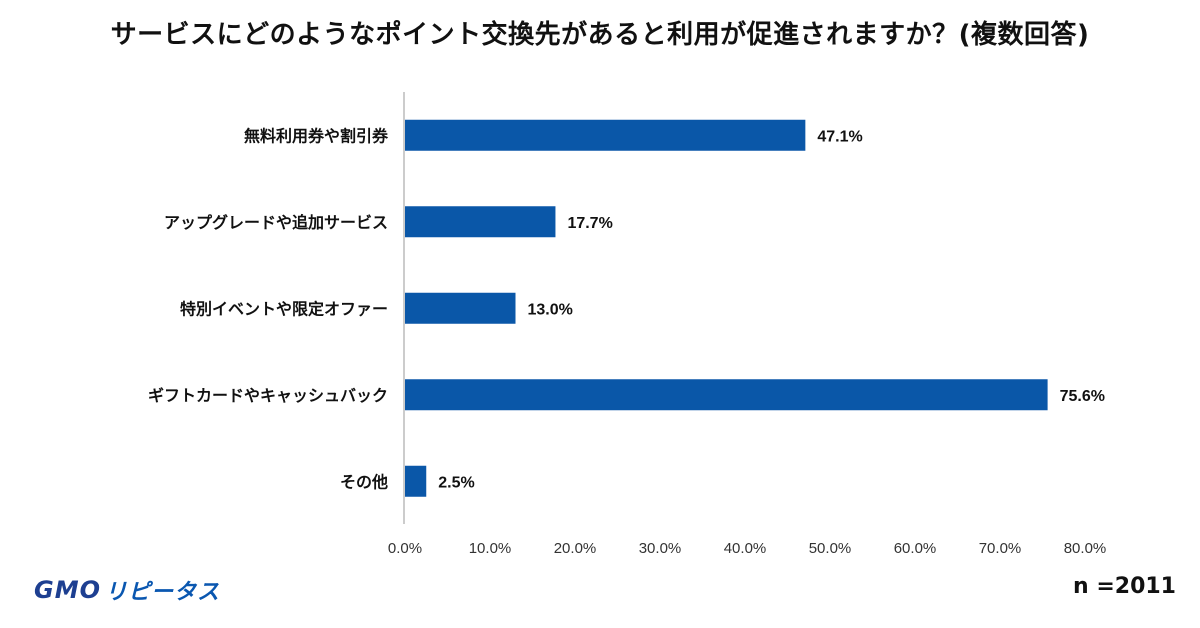  I want to click on x-tick-label: 20.0%, so click(575, 548).